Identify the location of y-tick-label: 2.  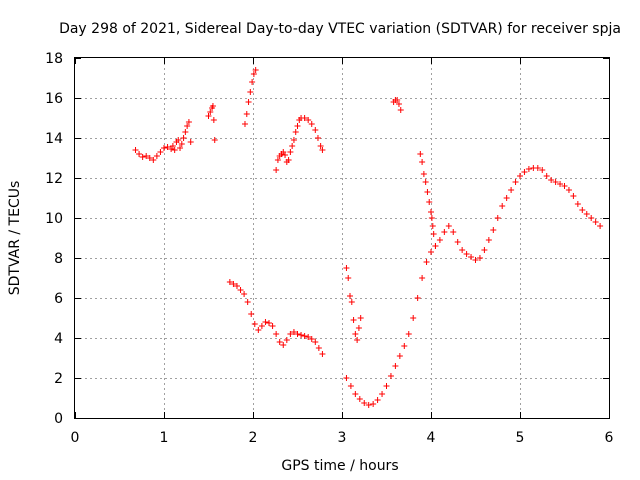
(58, 379).